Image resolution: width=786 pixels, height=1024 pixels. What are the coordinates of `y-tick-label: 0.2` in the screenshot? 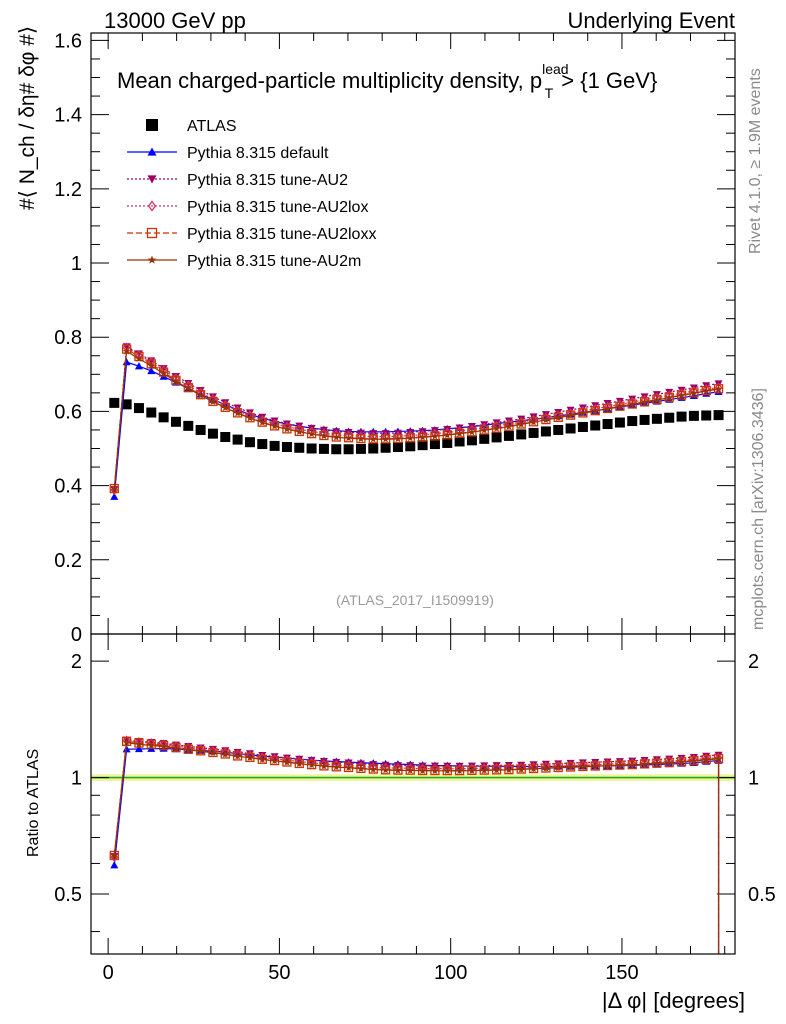 It's located at (68, 561).